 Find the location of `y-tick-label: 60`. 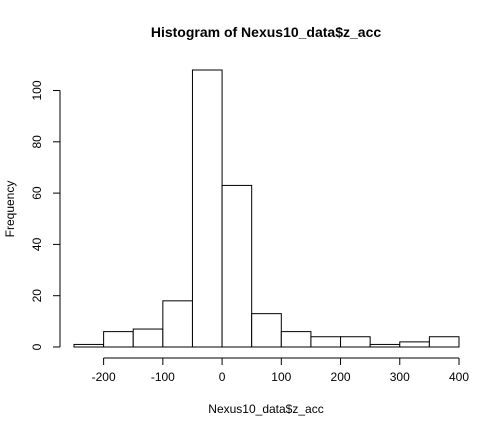

y-tick-label: 60 is located at coordinates (37, 193).